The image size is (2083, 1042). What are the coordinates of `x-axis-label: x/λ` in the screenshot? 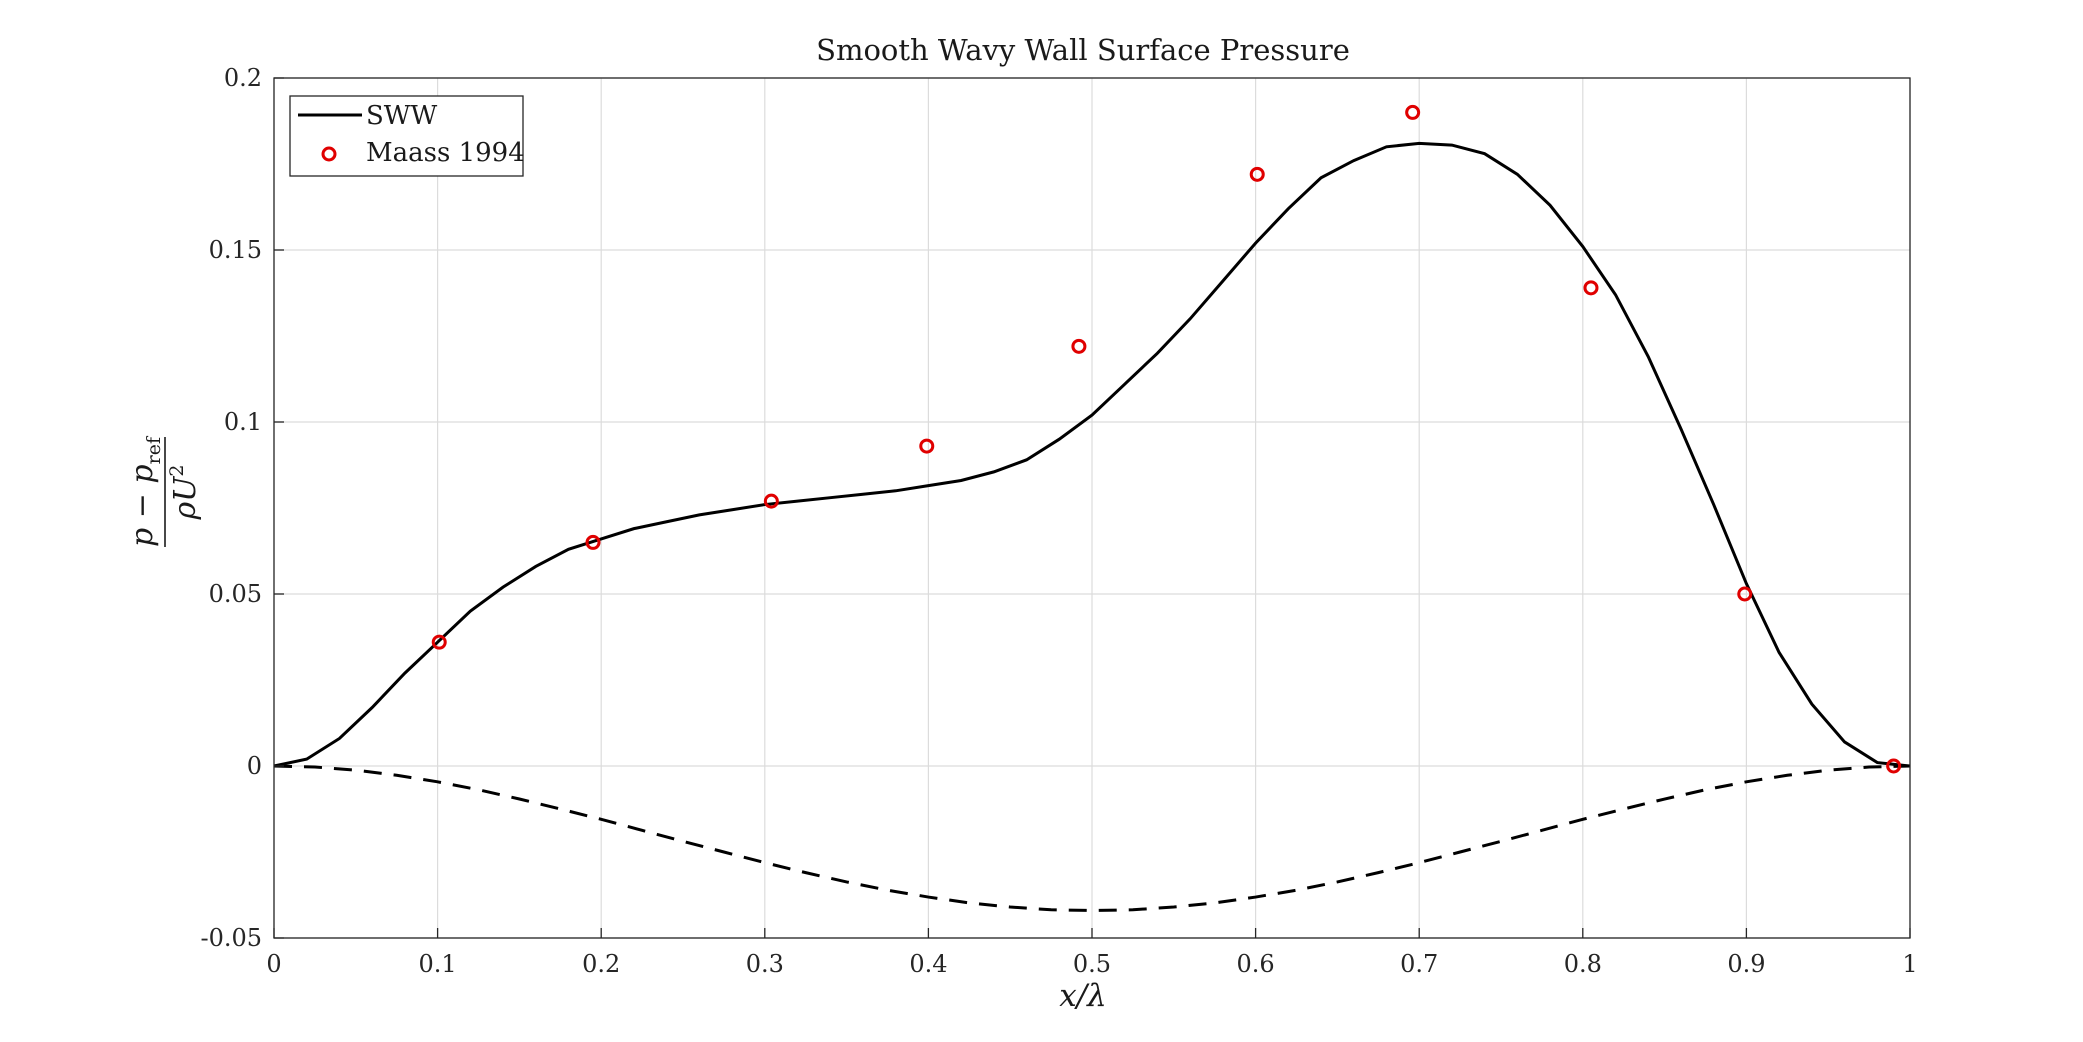 It's located at (1083, 996).